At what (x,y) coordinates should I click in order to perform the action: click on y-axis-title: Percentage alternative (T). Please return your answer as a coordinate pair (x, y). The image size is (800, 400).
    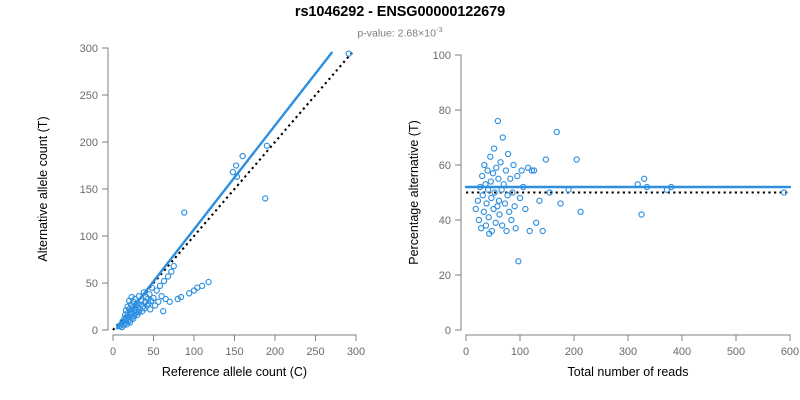
    Looking at the image, I should click on (414, 192).